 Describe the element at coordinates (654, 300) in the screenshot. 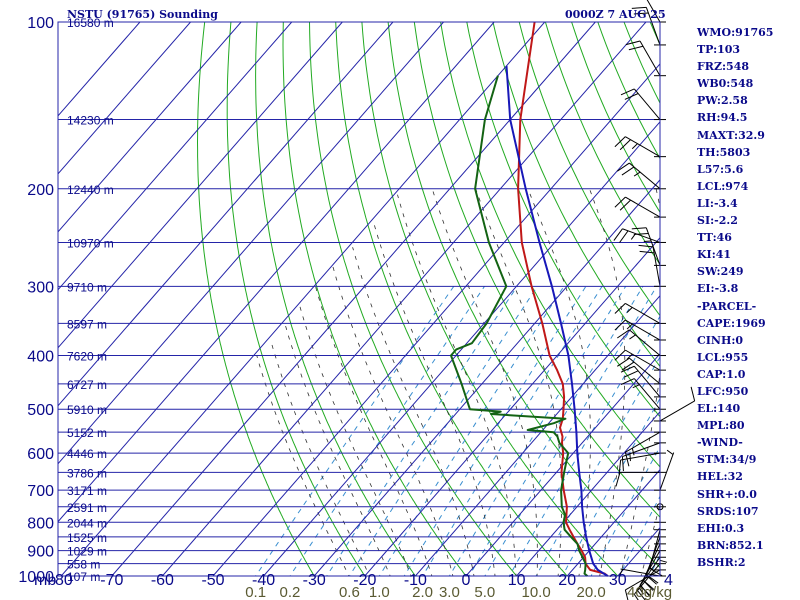

I see `wind-barbs` at that location.